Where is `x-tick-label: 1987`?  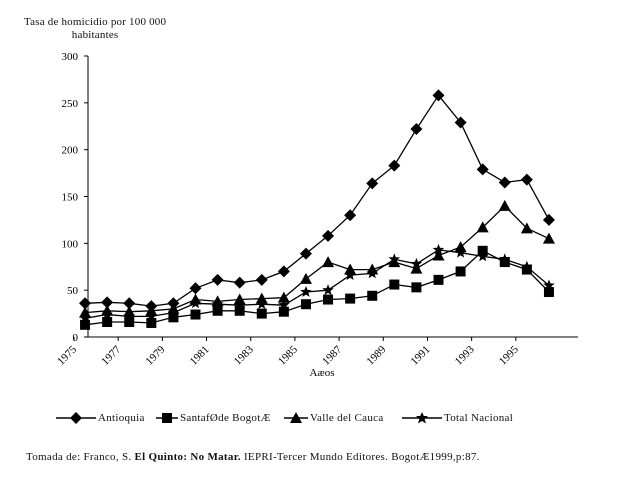 x-tick-label: 1987 is located at coordinates (332, 355).